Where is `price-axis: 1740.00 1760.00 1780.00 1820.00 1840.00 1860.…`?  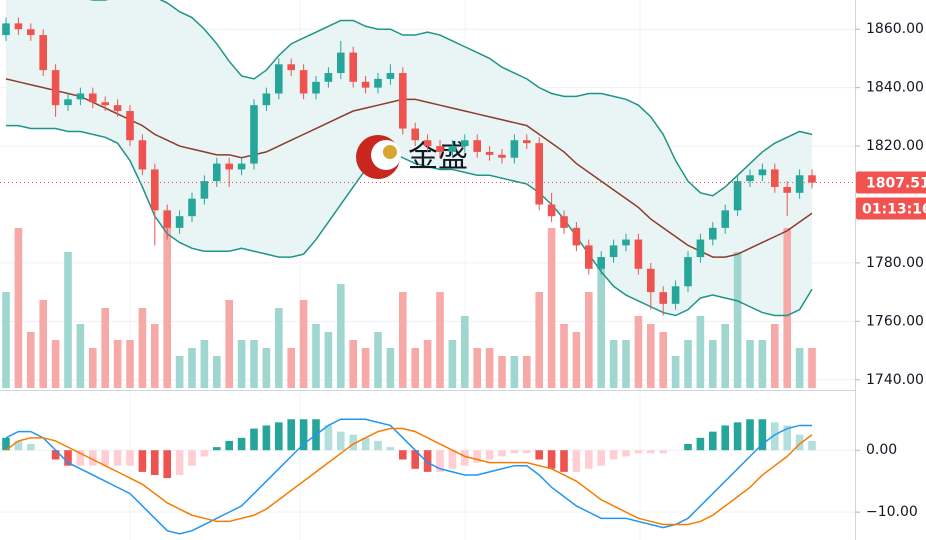 price-axis: 1740.00 1760.00 1780.00 1820.00 1840.00 1860.… is located at coordinates (890, 270).